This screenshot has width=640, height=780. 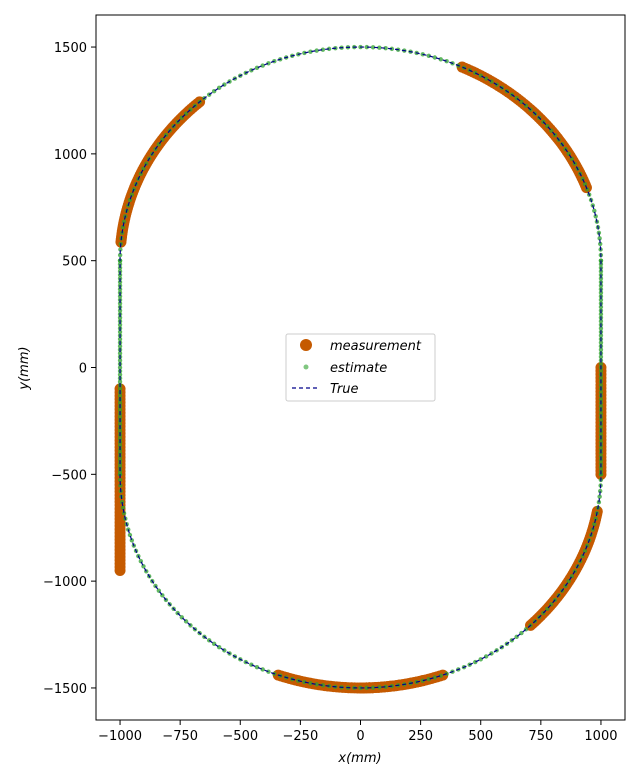 I want to click on y-tick-label: 1000, so click(x=70, y=155).